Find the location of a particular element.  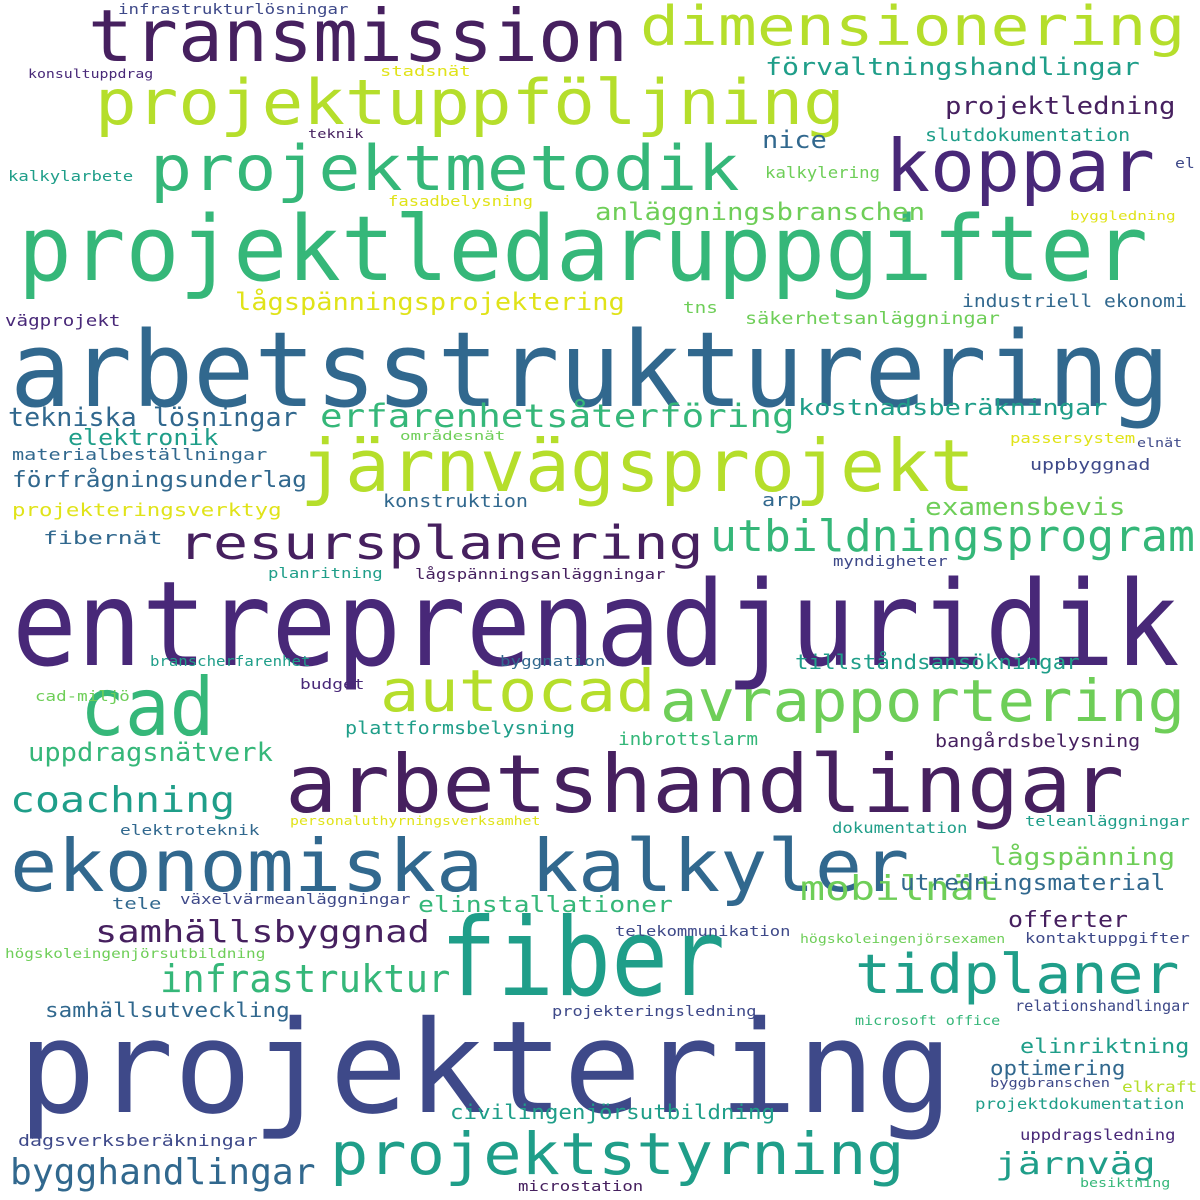

word-besiktning: besiktning is located at coordinates (1125, 1183).